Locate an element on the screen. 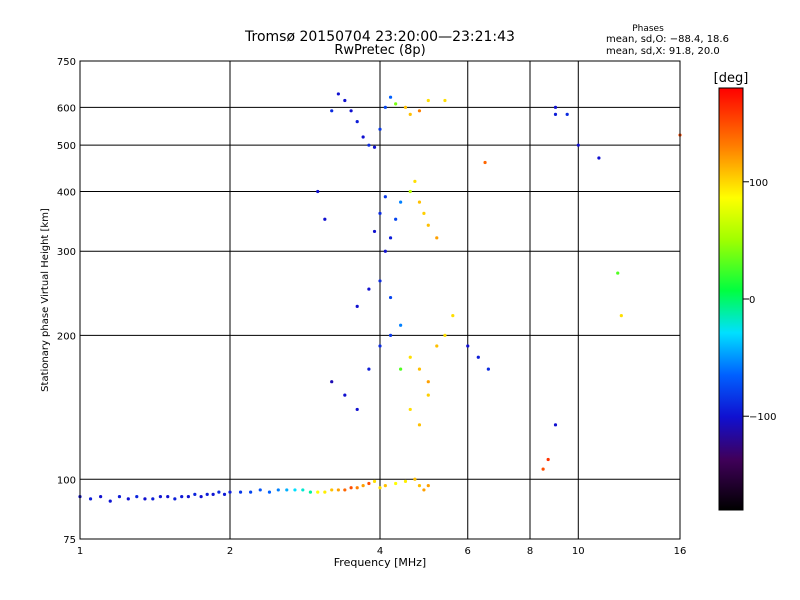  y-axis-ticks: 75 100 200 300 400 500 600 750 is located at coordinates (66, 301).